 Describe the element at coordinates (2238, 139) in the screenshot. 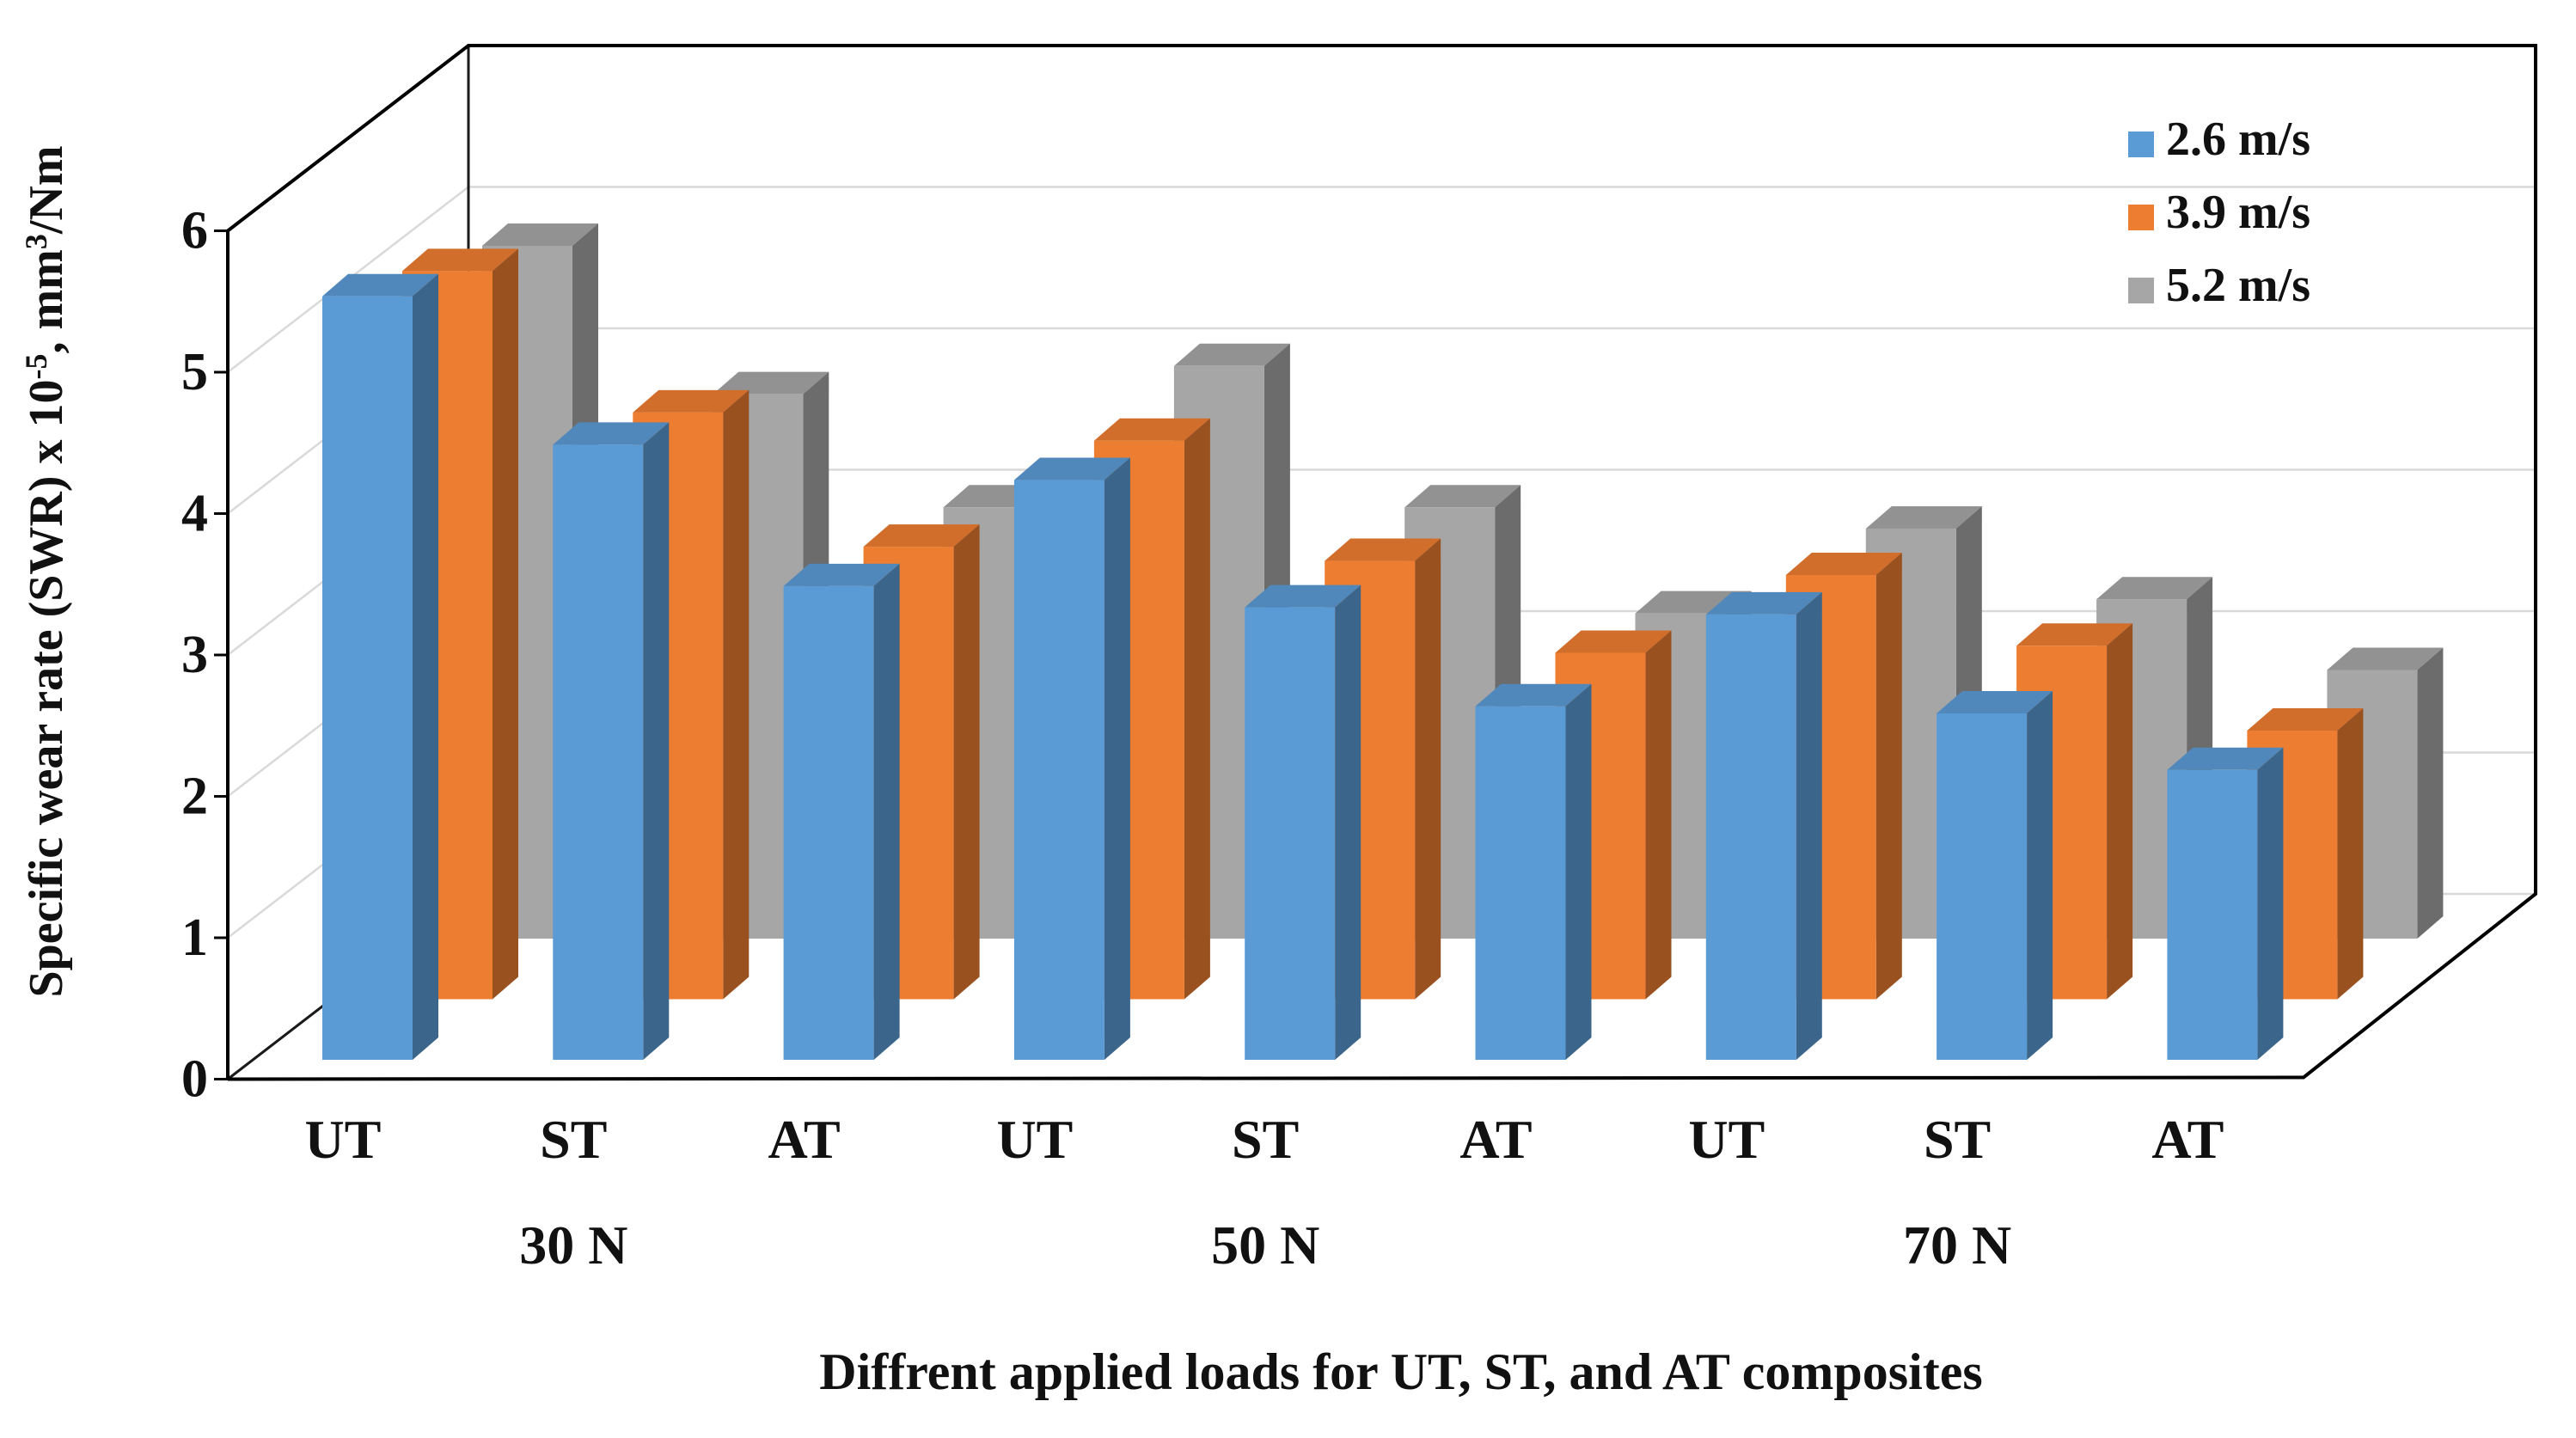

I see `legend-label: 2.6 m/s` at that location.